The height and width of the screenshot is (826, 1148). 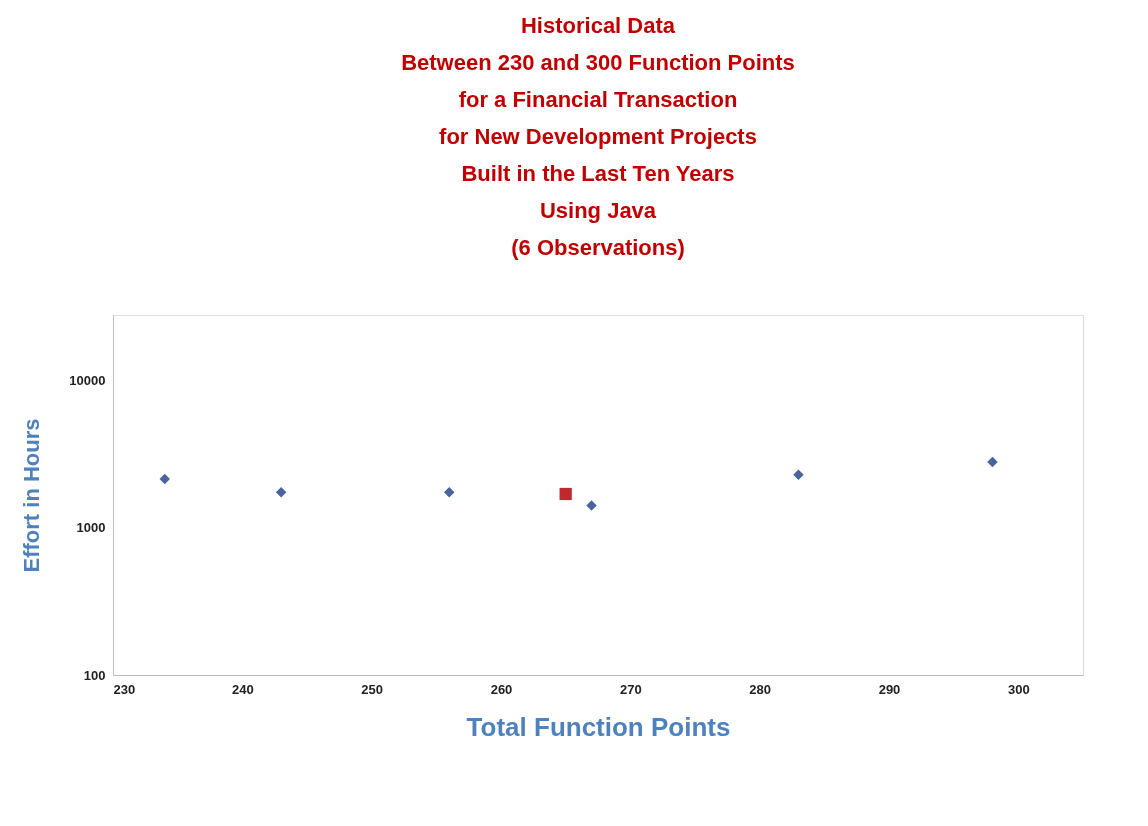 What do you see at coordinates (598, 99) in the screenshot?
I see `text: for a Financial Transaction` at bounding box center [598, 99].